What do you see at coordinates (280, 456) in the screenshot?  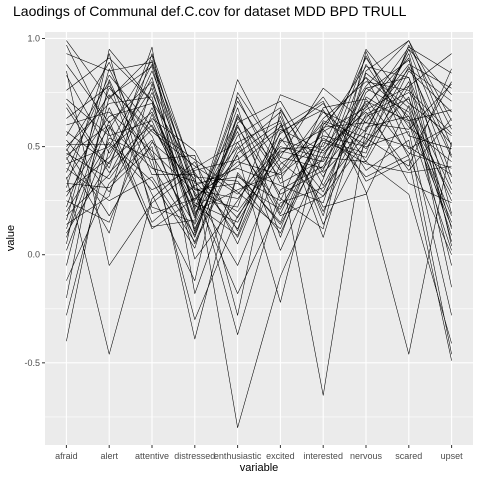 I see `x-tick-label-excited: excited` at bounding box center [280, 456].